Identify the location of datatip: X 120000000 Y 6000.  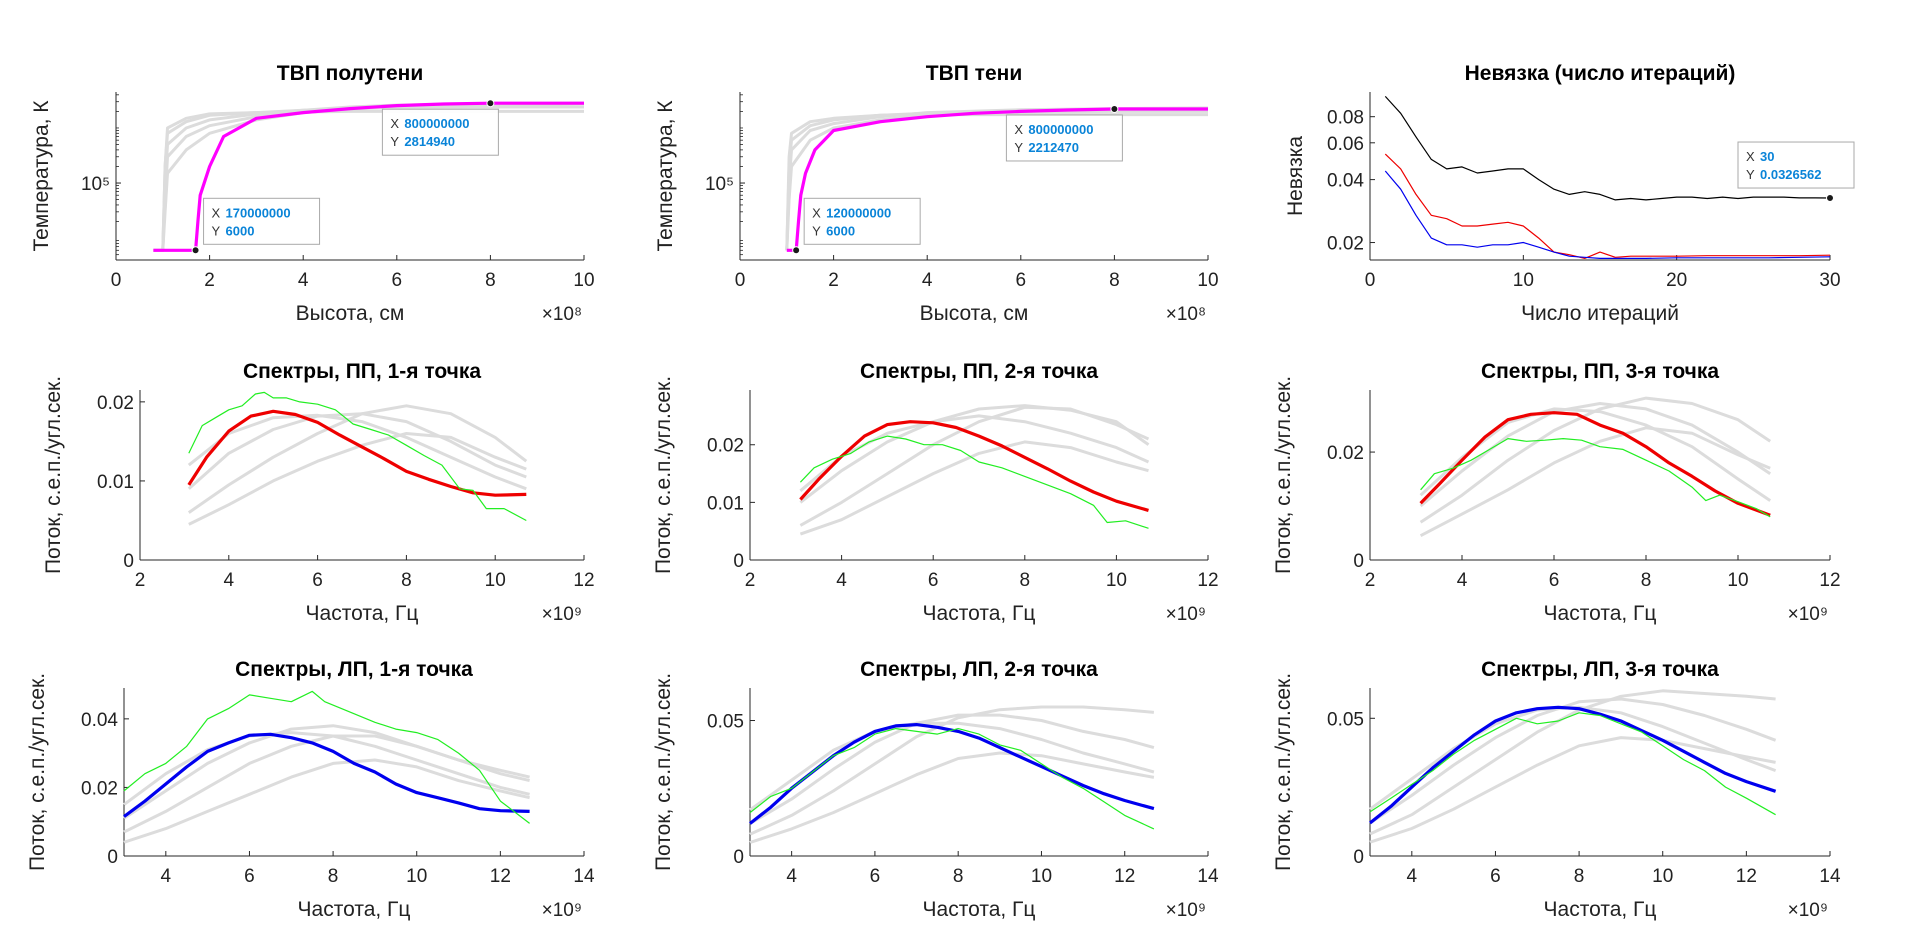
(856, 226).